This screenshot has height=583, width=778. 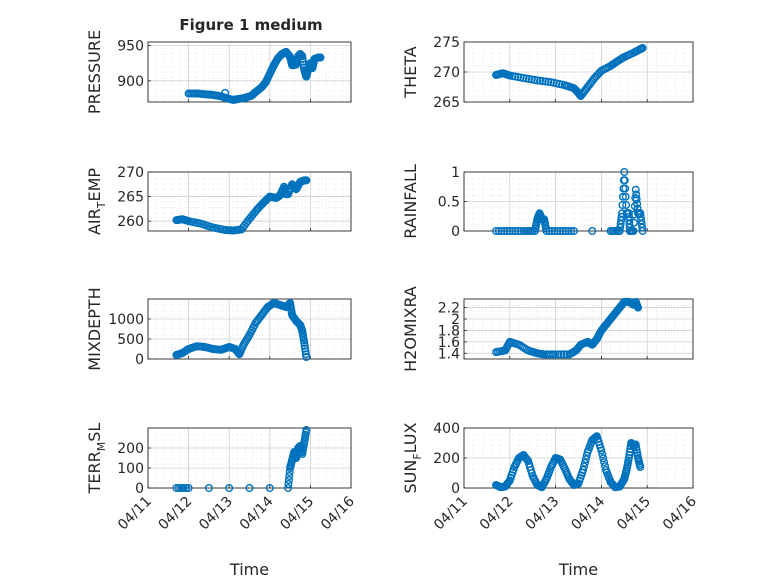 I want to click on y-tick-label: 100, so click(x=130, y=469).